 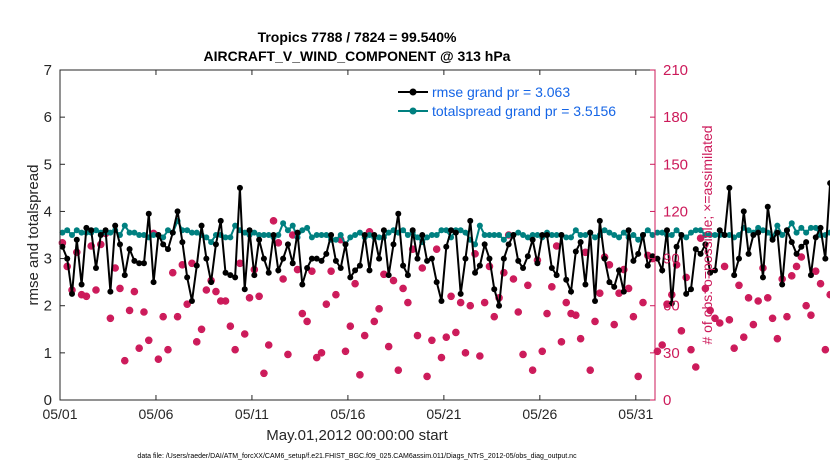 I want to click on x-tick-label: 05/26, so click(x=539, y=414).